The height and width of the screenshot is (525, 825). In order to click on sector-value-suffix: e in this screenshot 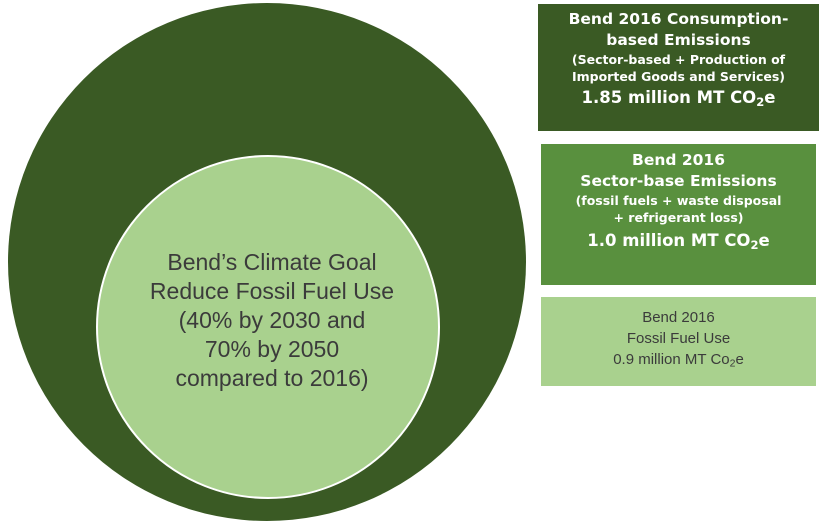, I will do `click(764, 240)`.